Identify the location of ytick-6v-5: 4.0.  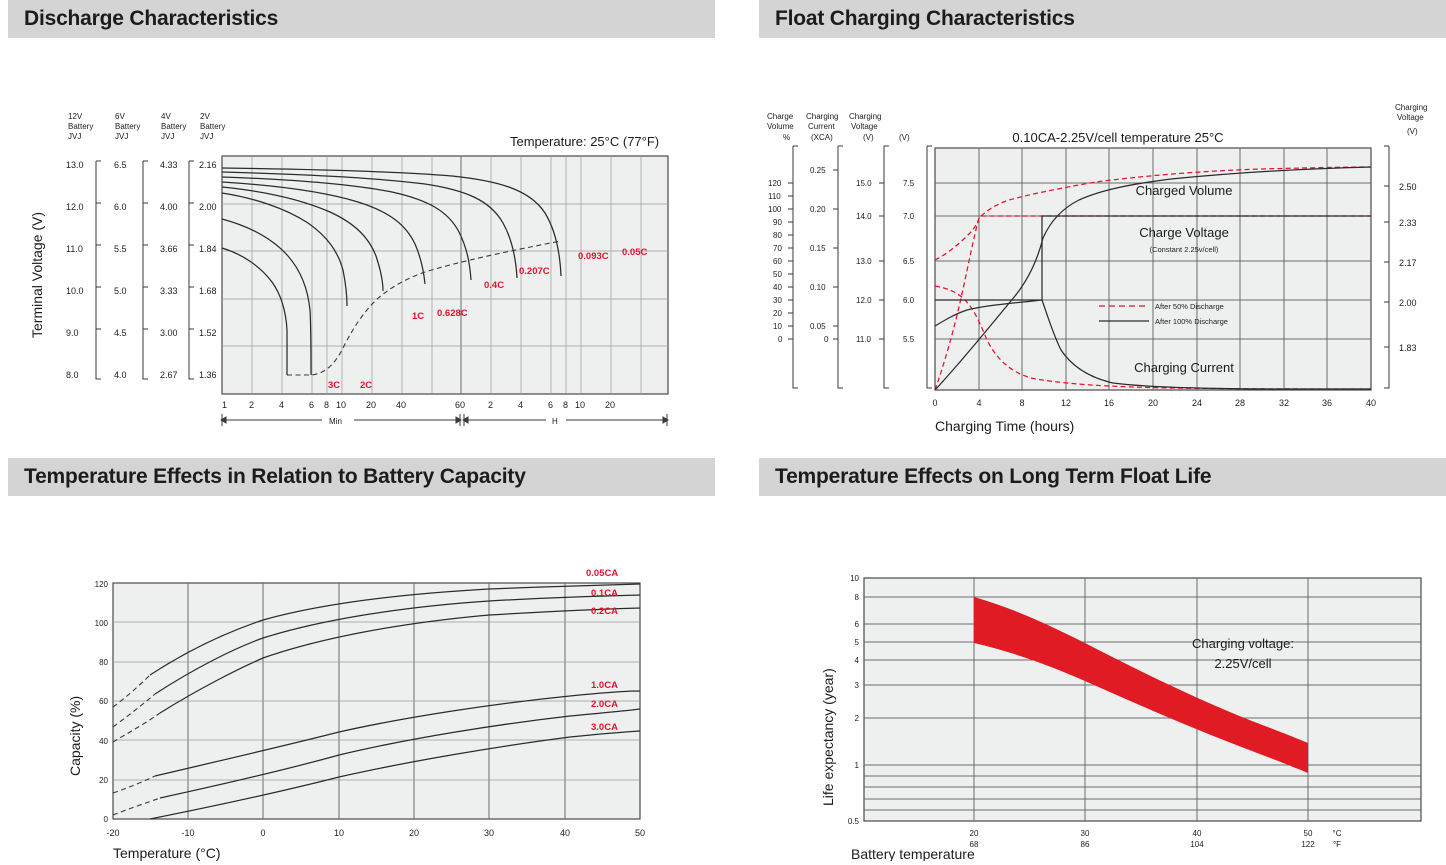
(120, 375).